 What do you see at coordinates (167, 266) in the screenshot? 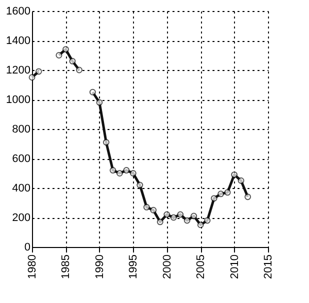
I see `x-tick-label: 2000` at bounding box center [167, 266].